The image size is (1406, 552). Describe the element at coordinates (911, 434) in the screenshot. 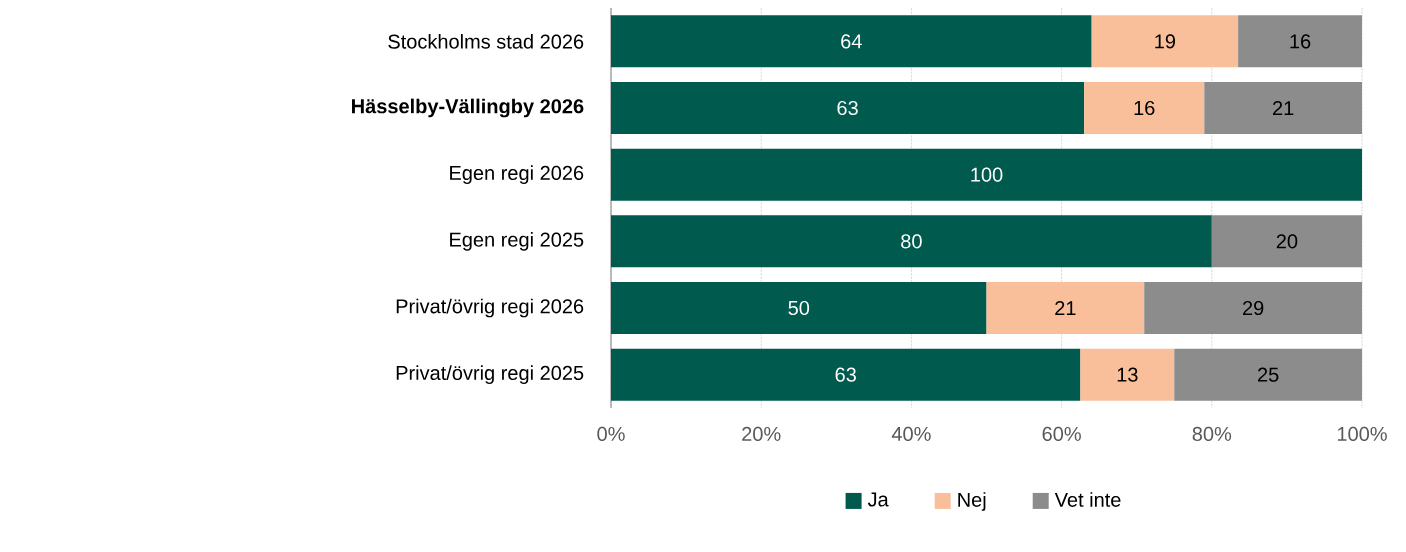

I see `x-tick-label: 40%` at that location.